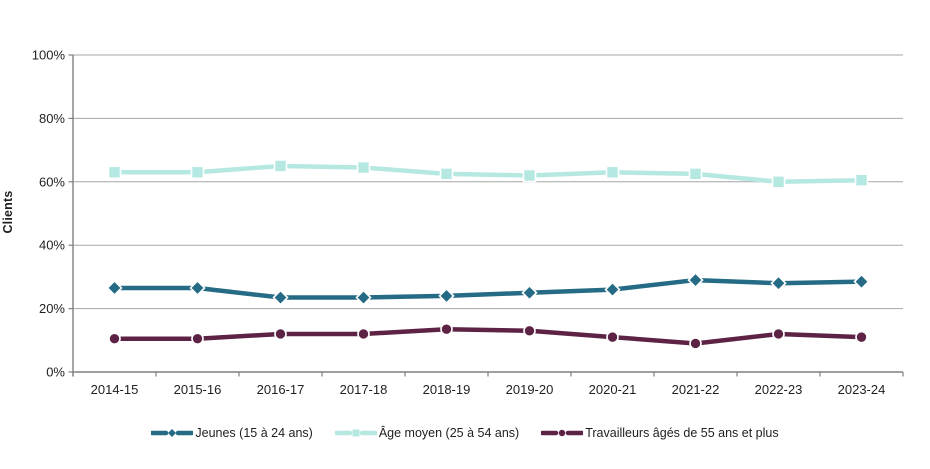  I want to click on x-tick-label: 2021-22, so click(696, 389).